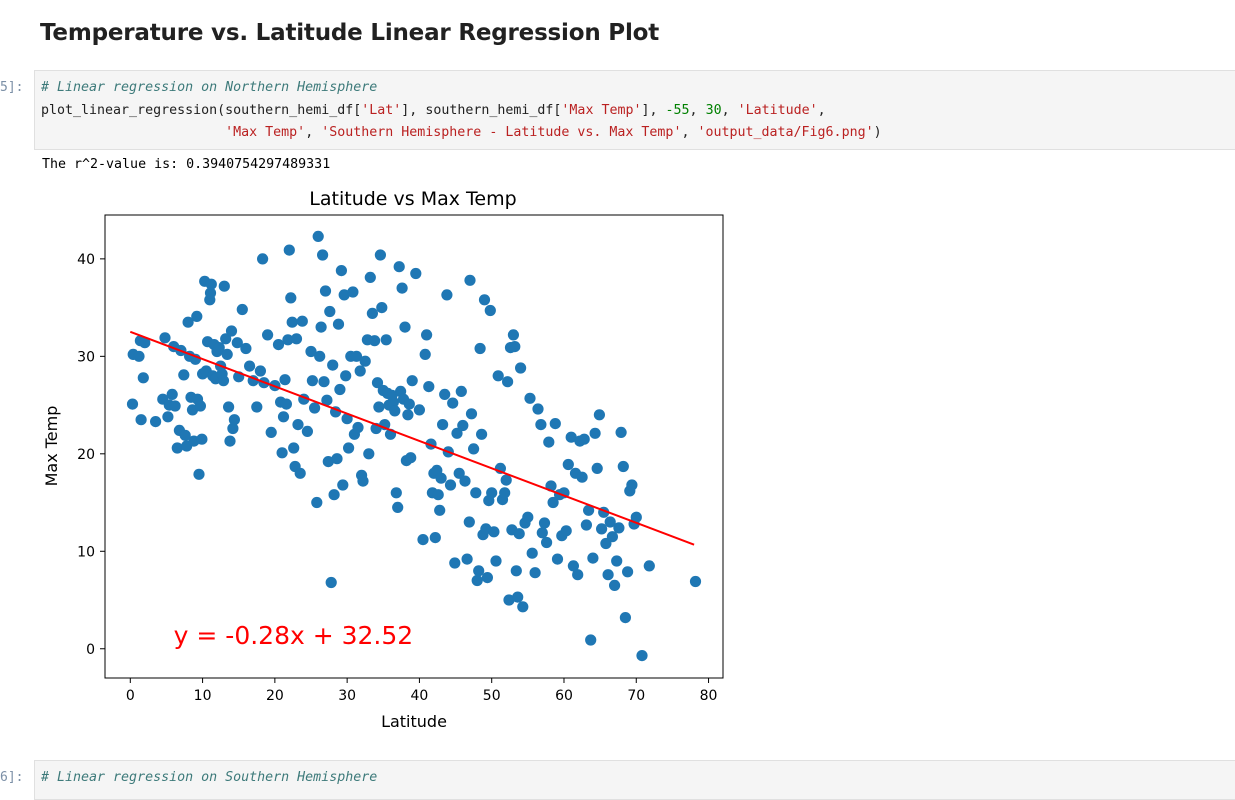 This screenshot has width=1235, height=800. What do you see at coordinates (381, 110) in the screenshot?
I see `code-arg-lat: 'Lat'` at bounding box center [381, 110].